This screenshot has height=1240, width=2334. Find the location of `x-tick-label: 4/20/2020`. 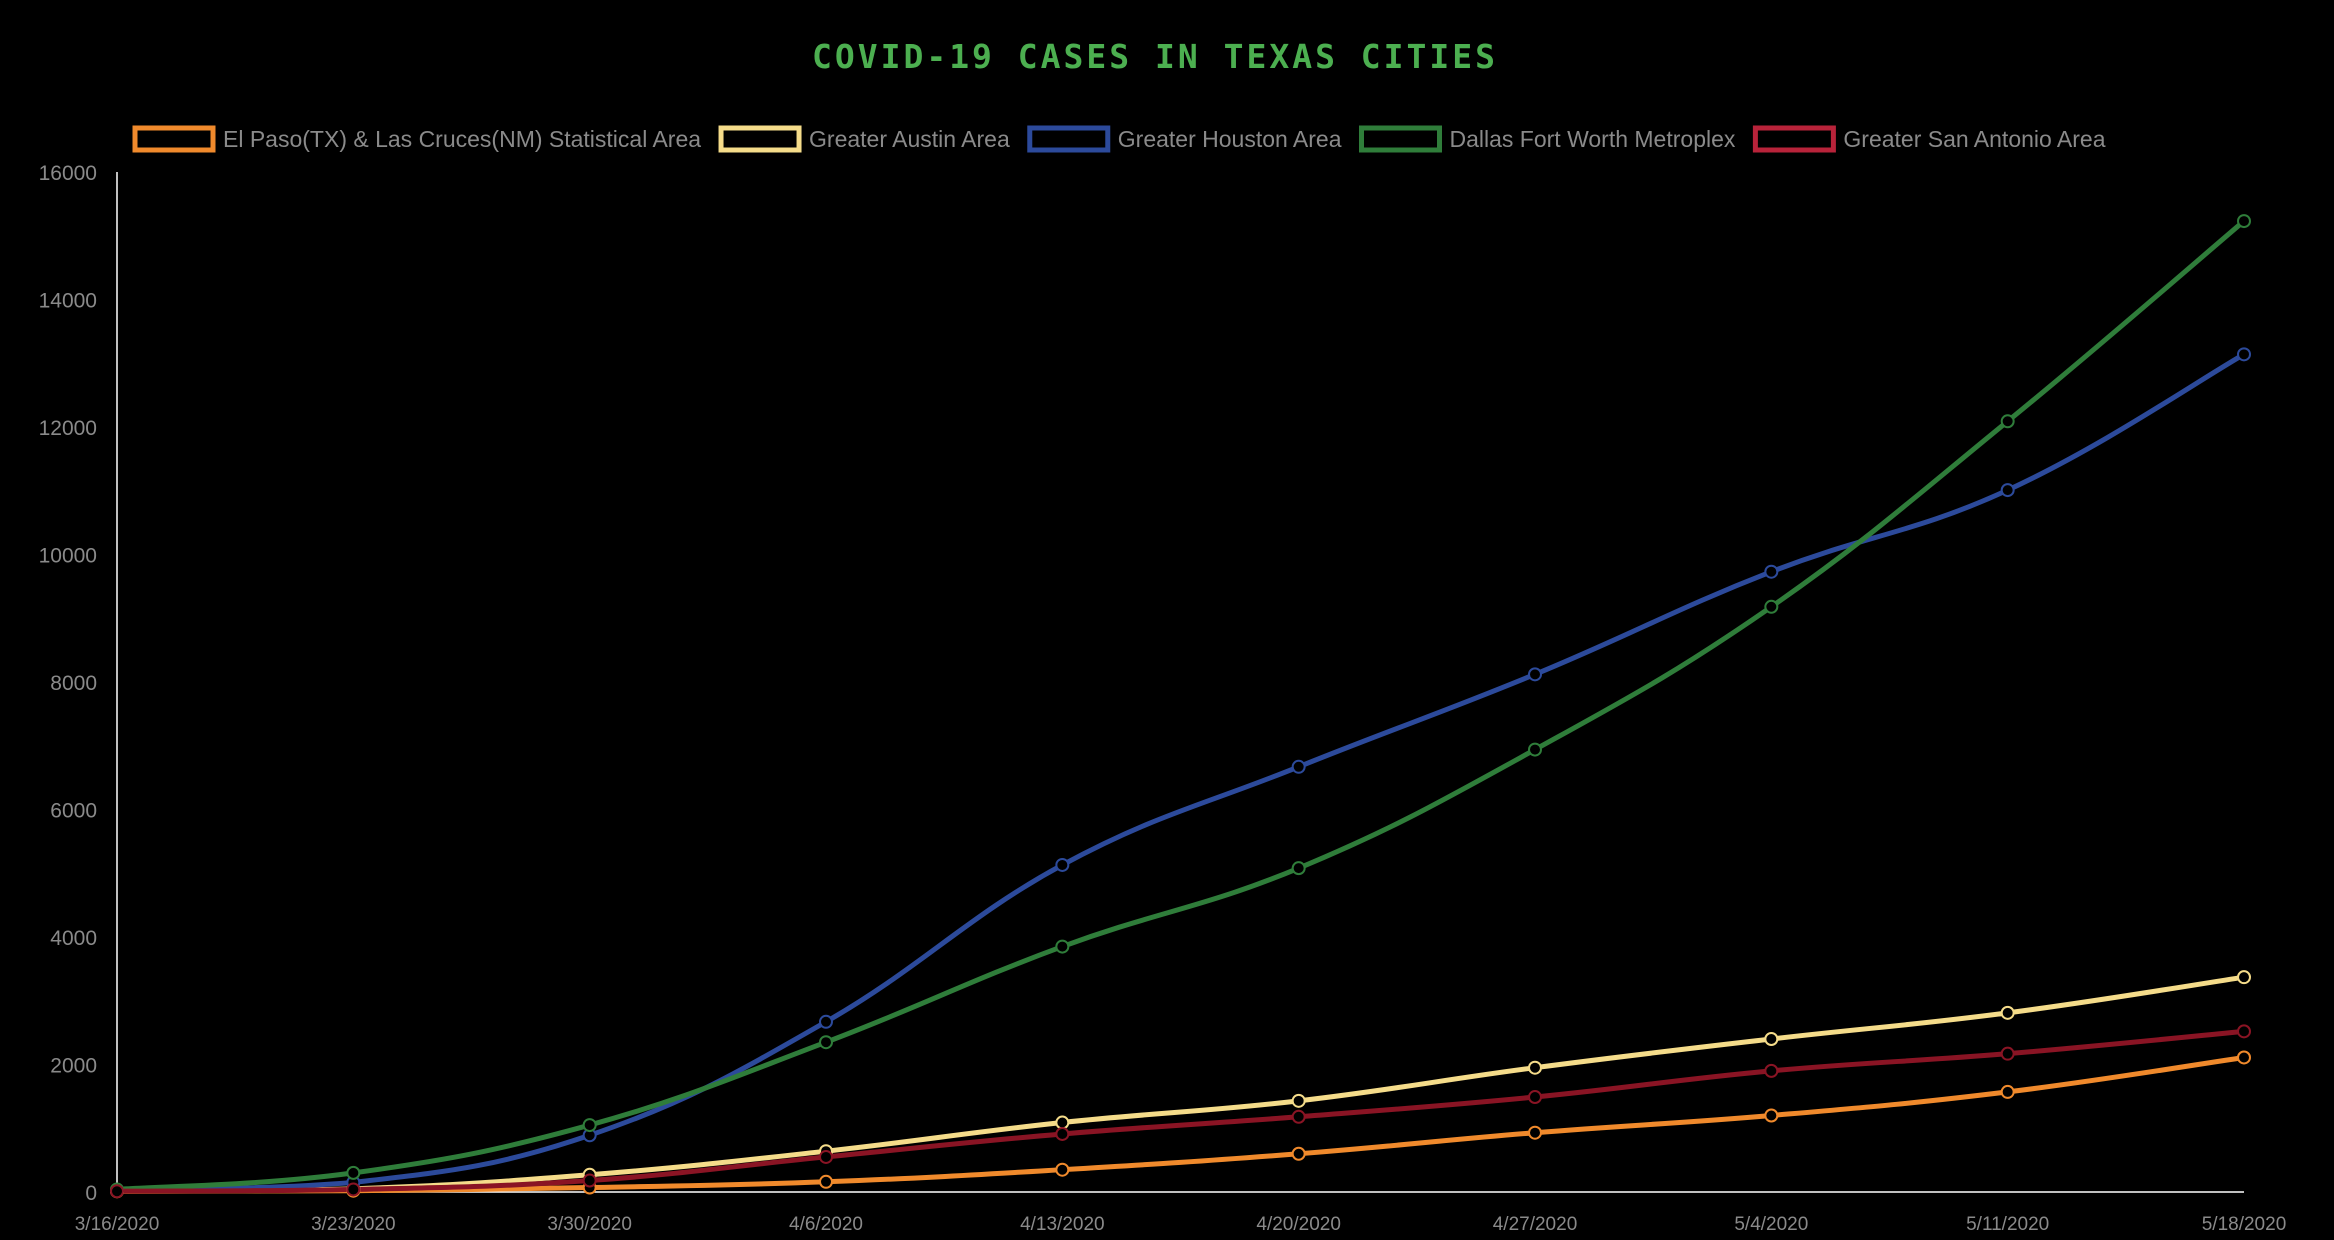

x-tick-label: 4/20/2020 is located at coordinates (1298, 1224).